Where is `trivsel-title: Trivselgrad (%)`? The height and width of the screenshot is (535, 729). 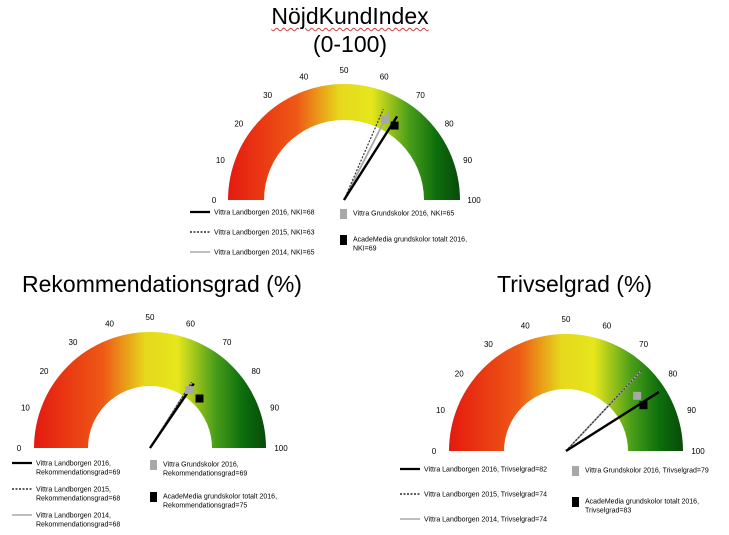
trivsel-title: Trivselgrad (%) is located at coordinates (575, 284).